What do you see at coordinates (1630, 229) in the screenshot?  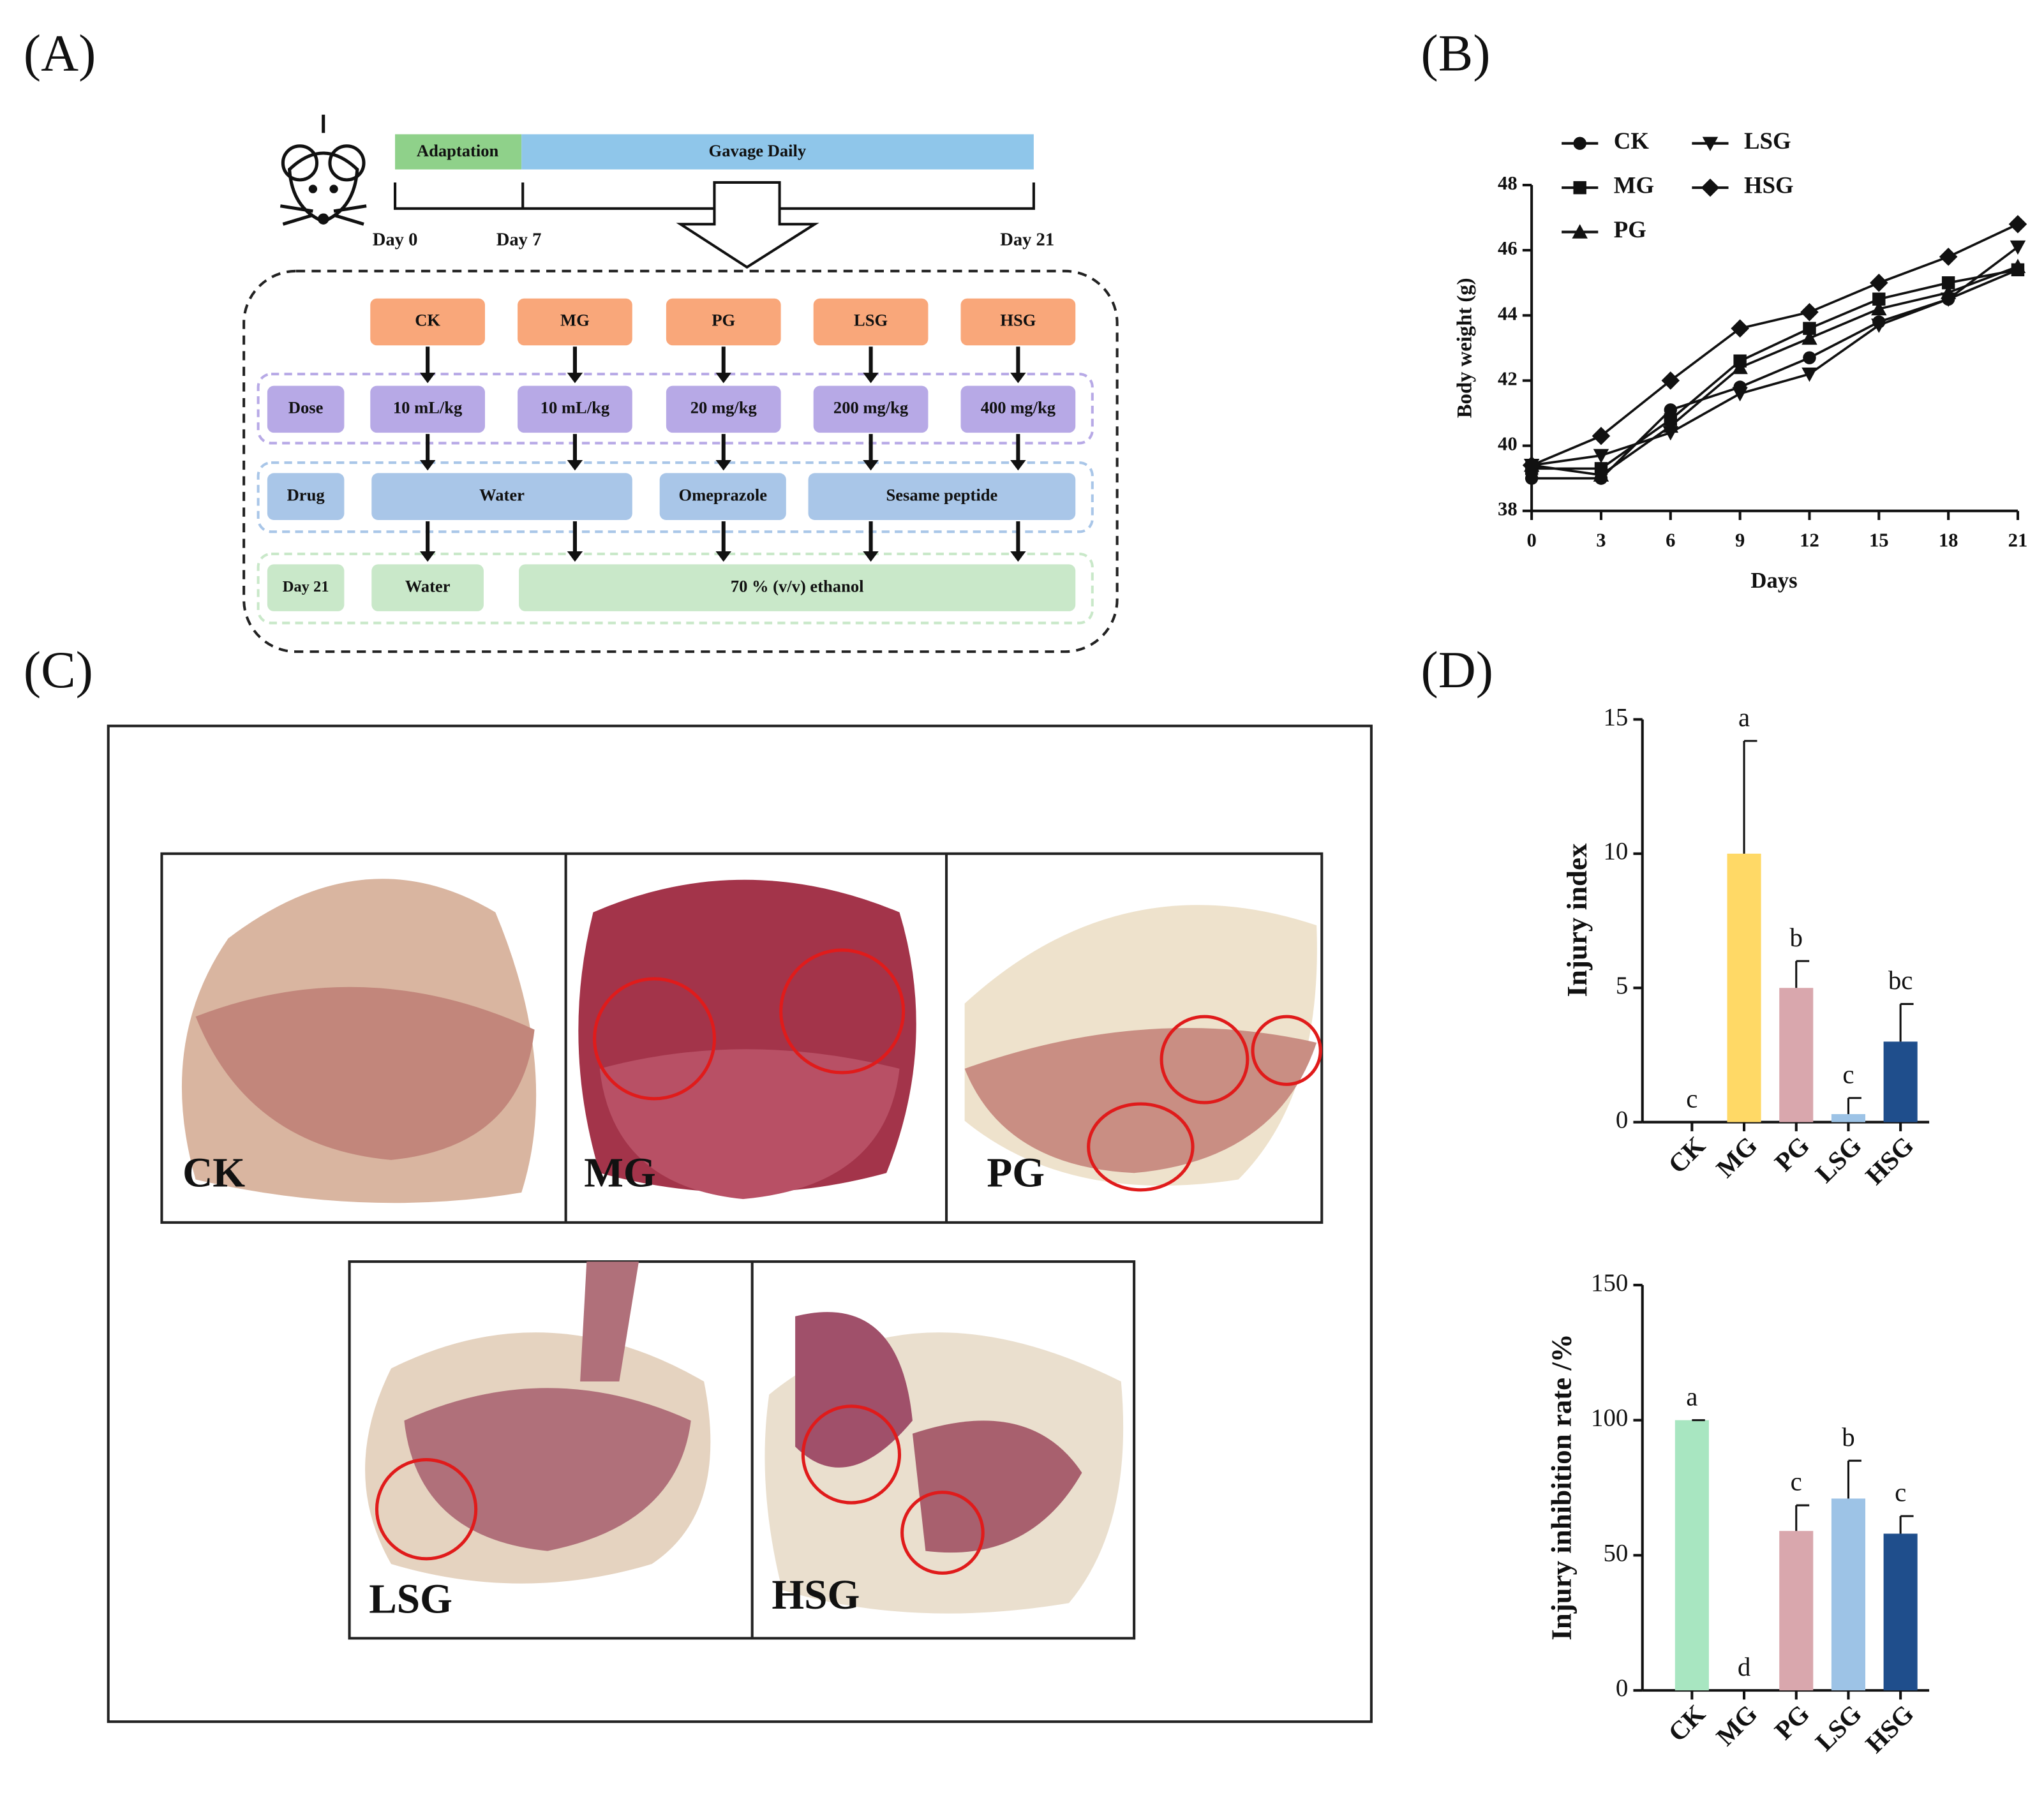 I see `legend-label: PG` at bounding box center [1630, 229].